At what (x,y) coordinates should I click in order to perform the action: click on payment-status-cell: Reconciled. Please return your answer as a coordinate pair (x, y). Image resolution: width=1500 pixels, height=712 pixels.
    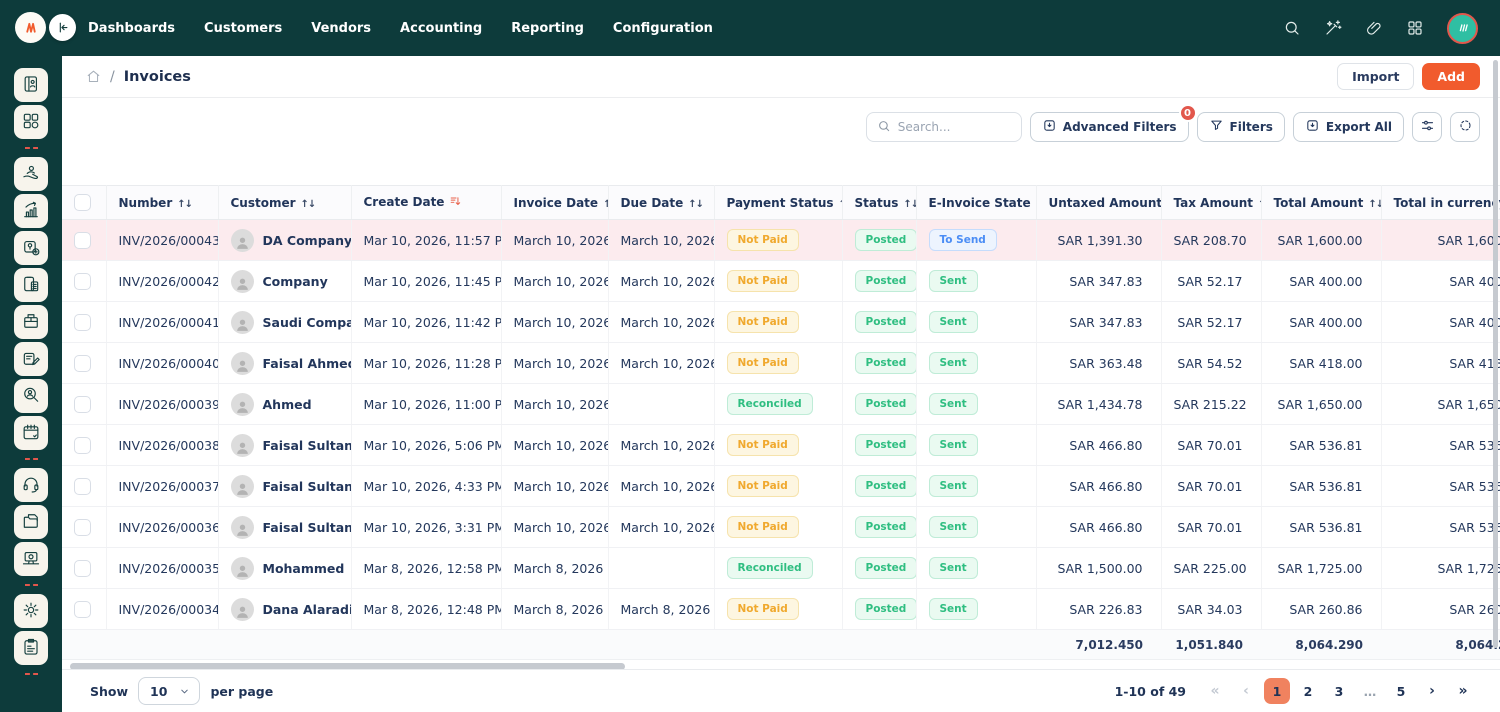
    Looking at the image, I should click on (778, 568).